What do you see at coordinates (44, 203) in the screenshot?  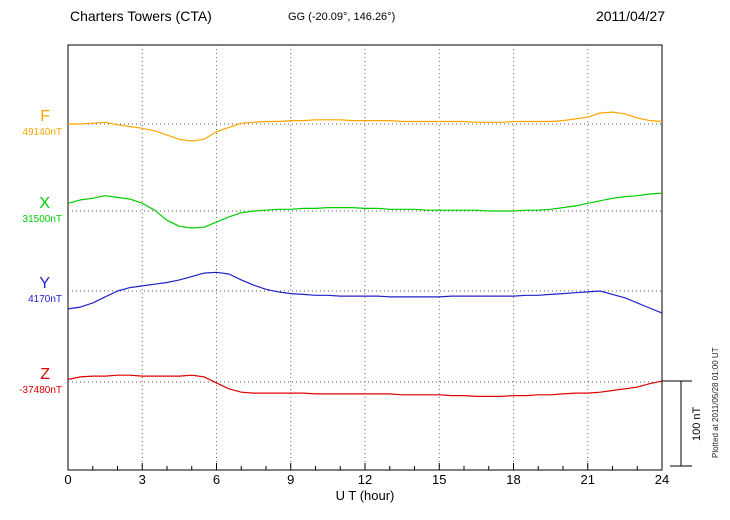 I see `series-letter-X: X` at bounding box center [44, 203].